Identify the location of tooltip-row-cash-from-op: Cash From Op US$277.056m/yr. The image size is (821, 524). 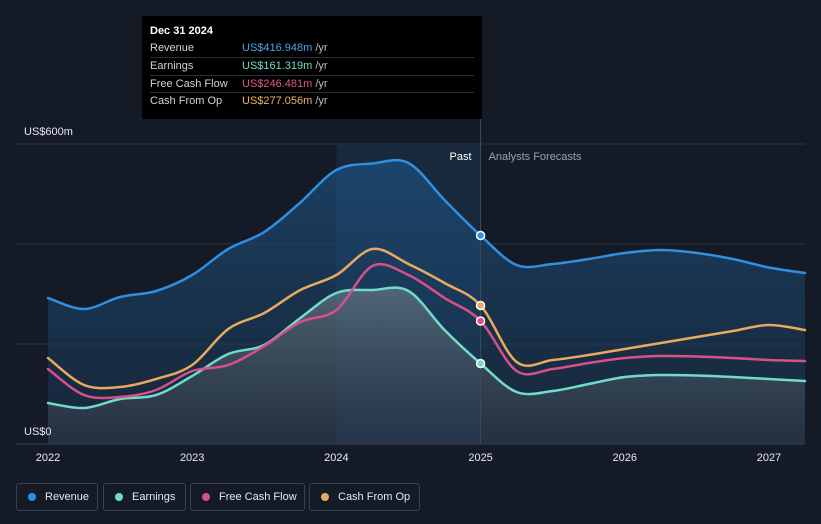
(312, 101).